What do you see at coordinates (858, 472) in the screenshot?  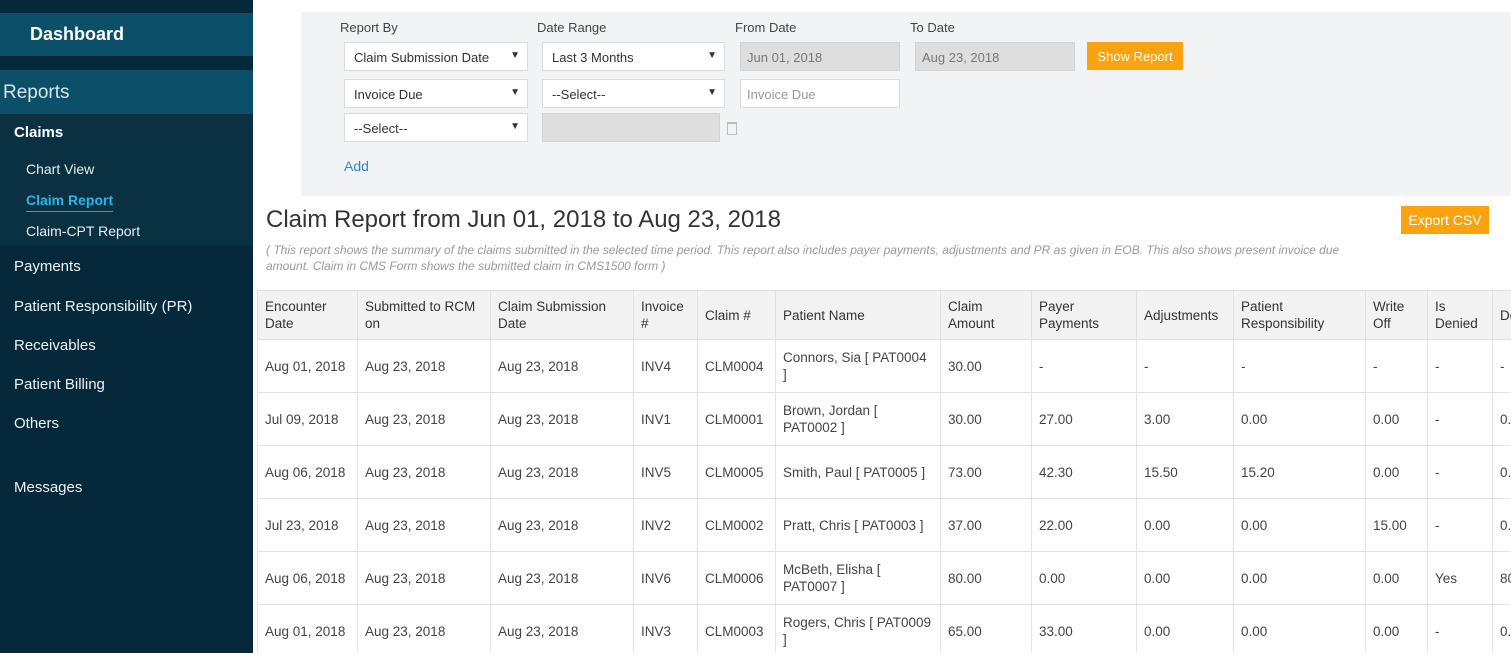 I see `table-cell: Smith, Paul [ PAT0005 ]` at bounding box center [858, 472].